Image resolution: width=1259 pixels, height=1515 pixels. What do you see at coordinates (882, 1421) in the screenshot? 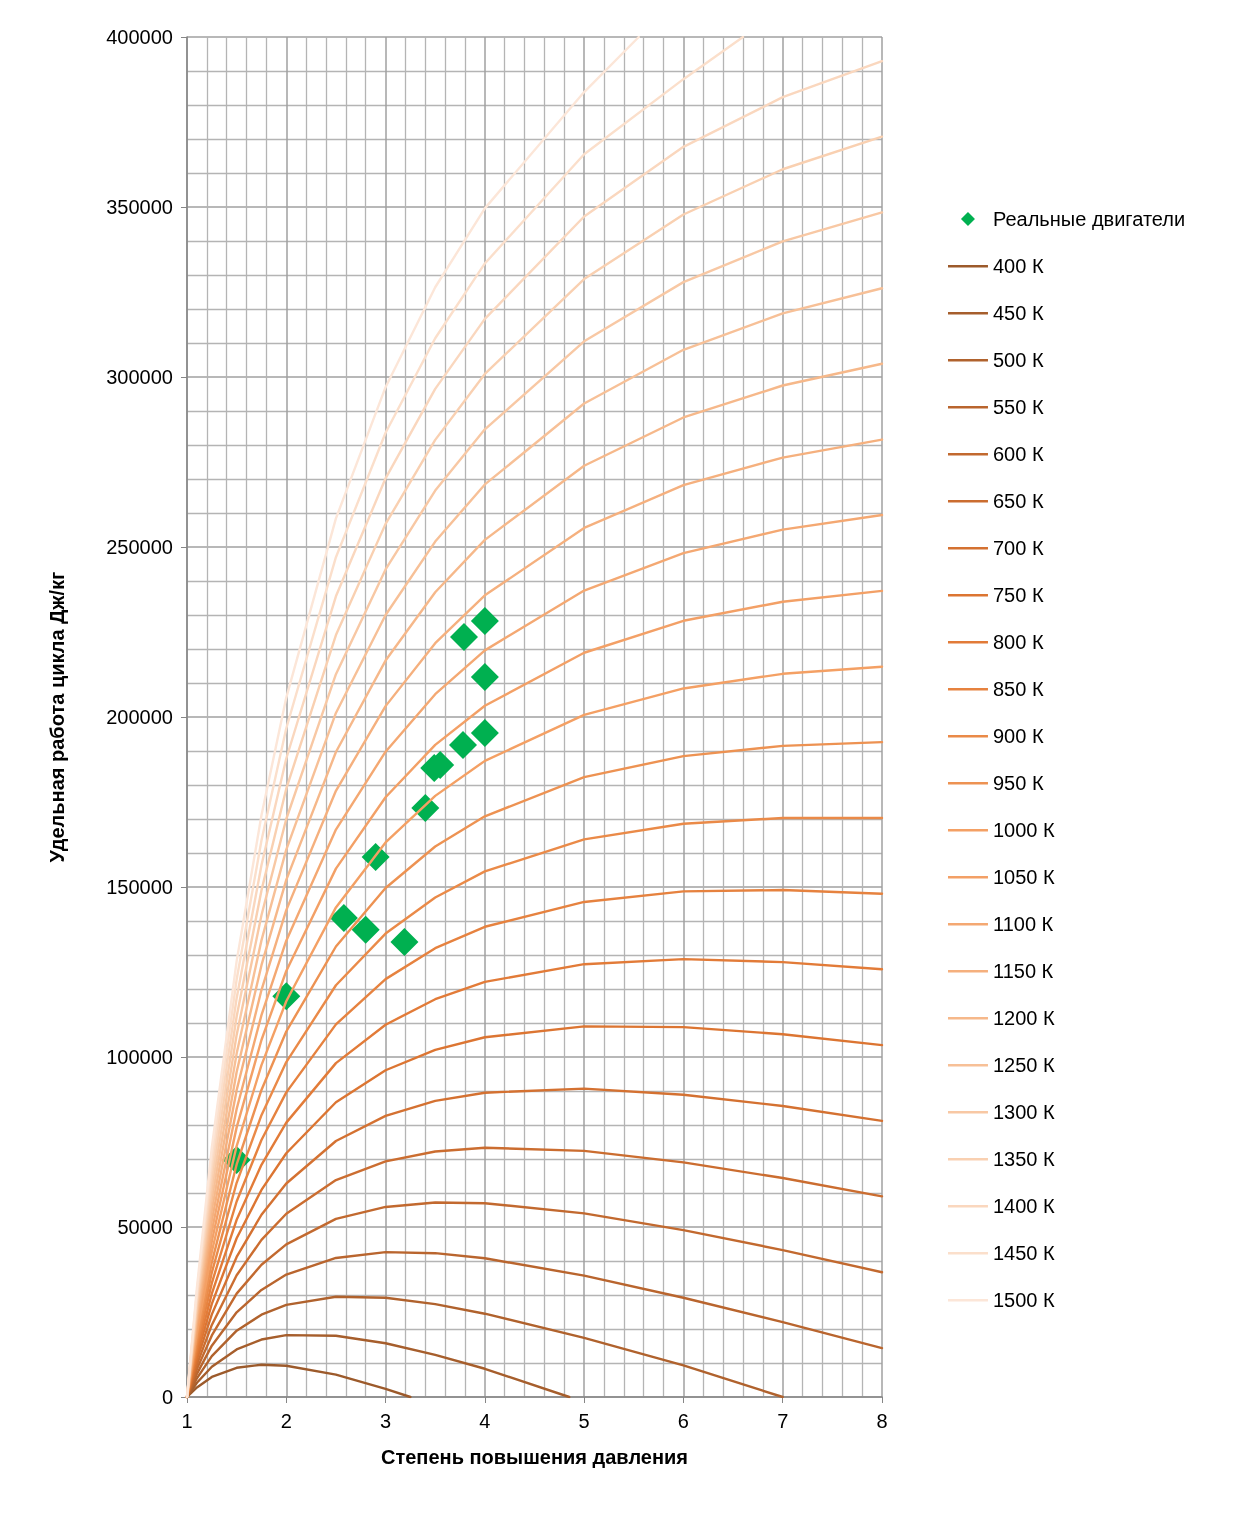
I see `x-tick-label: 8` at bounding box center [882, 1421].